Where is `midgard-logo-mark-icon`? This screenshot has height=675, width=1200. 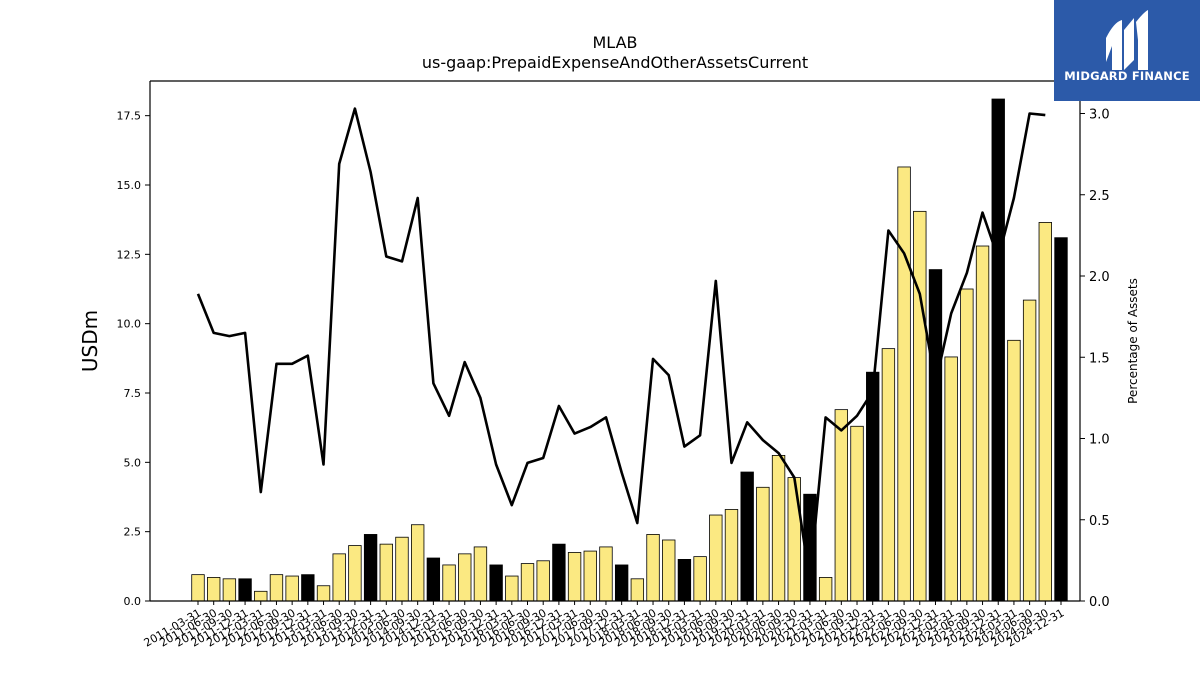
midgard-logo-mark-icon is located at coordinates (1127, 40).